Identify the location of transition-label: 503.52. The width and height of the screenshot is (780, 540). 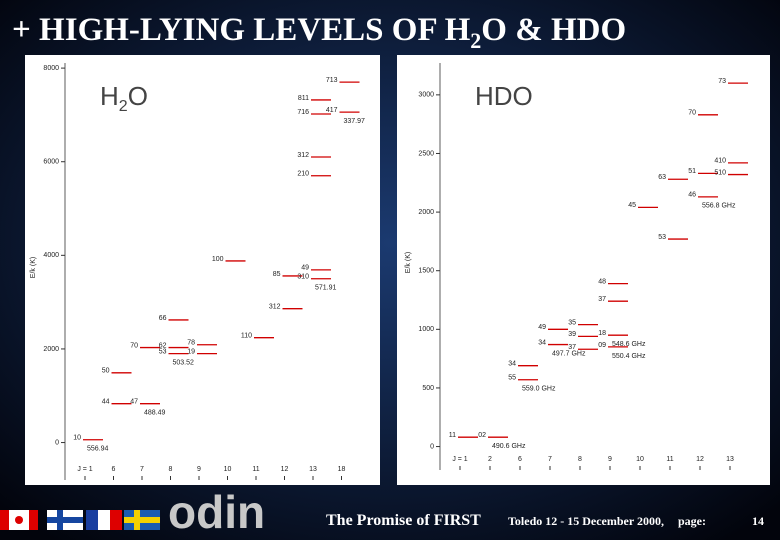
(184, 362).